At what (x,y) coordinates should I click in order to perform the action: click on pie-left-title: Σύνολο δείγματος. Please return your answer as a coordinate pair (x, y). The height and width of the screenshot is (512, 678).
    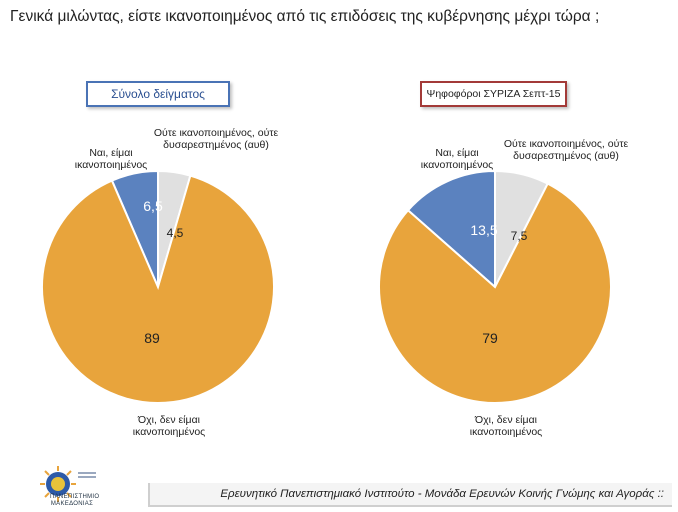
    Looking at the image, I should click on (158, 94).